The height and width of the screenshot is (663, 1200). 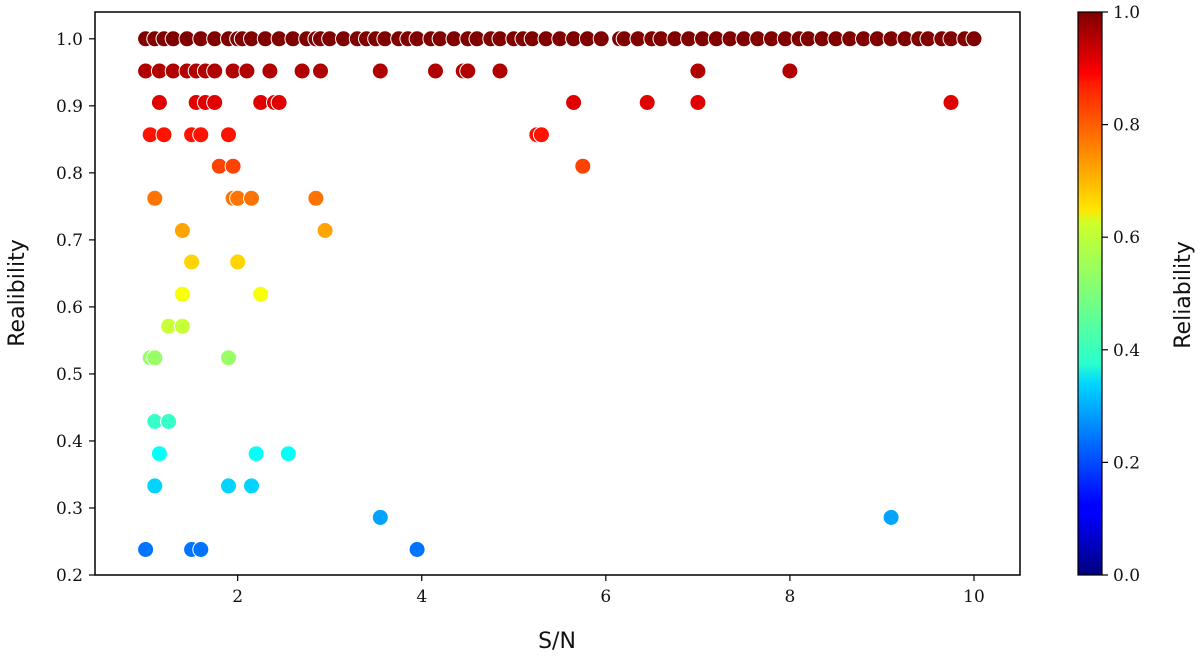 I want to click on x-tick-label: 10, so click(x=974, y=597).